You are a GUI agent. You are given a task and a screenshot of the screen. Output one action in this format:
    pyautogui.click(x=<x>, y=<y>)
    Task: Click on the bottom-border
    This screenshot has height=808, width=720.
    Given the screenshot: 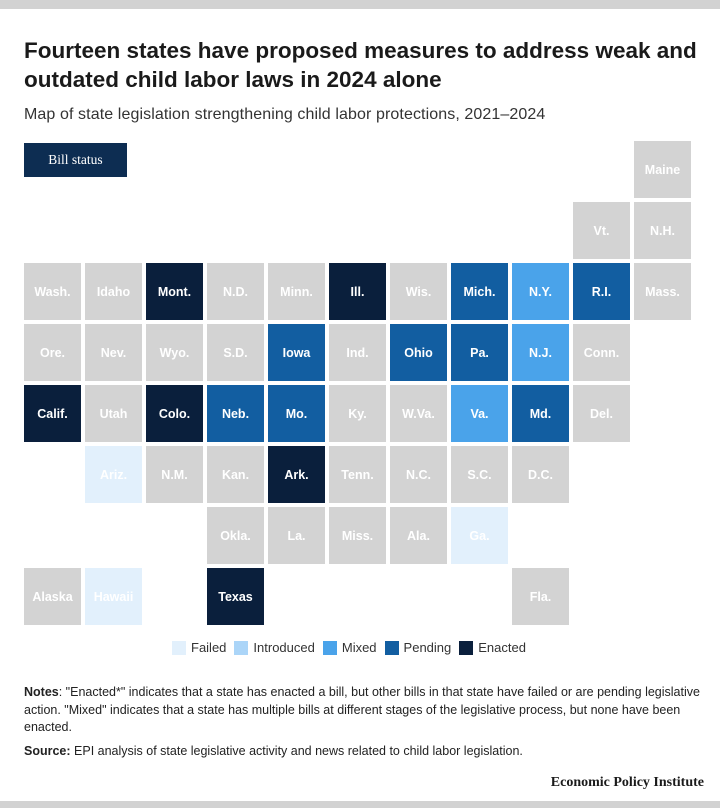 What is the action you would take?
    pyautogui.click(x=360, y=804)
    